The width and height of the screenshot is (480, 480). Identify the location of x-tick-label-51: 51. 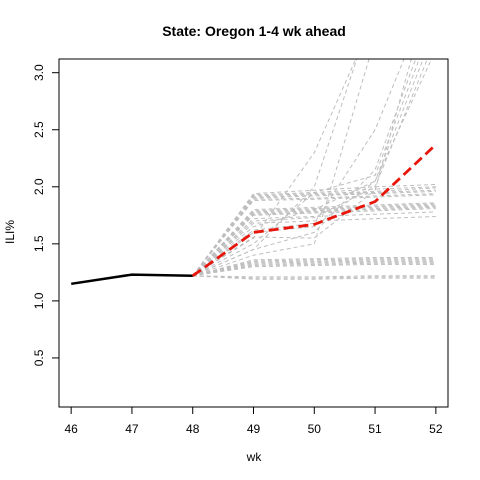
(375, 429).